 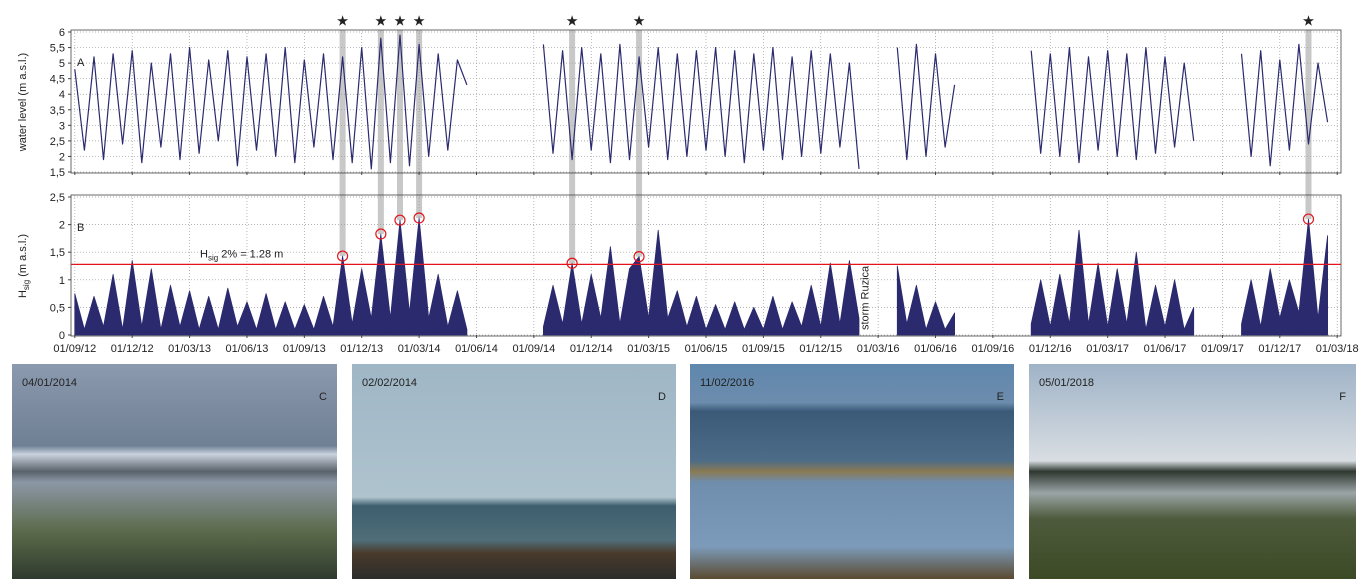 What do you see at coordinates (1165, 349) in the screenshot?
I see `x-tick-label: 01/06/17` at bounding box center [1165, 349].